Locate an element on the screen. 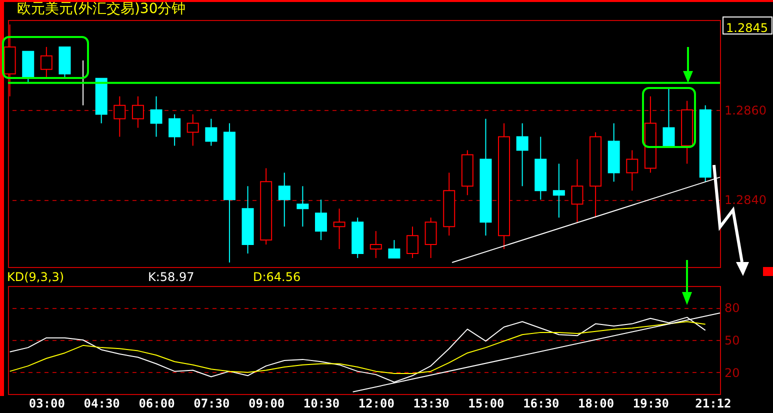 The height and width of the screenshot is (413, 773). x-tick-label: 13:30 is located at coordinates (431, 403).